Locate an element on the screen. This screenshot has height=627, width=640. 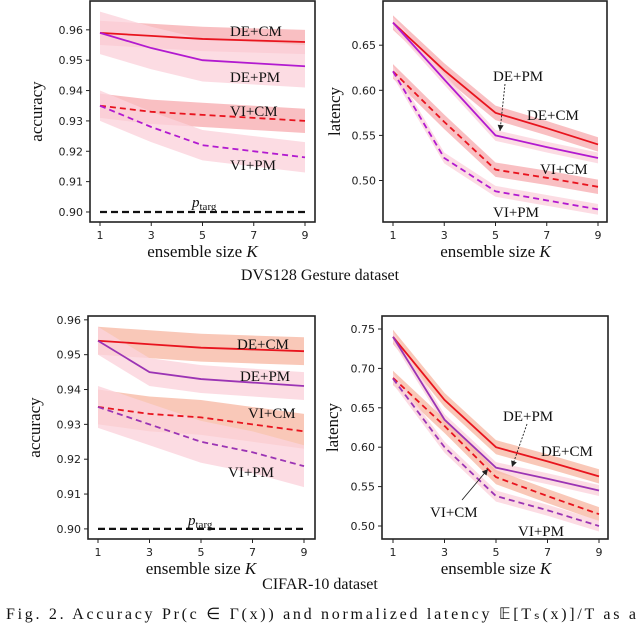
caption-bottom-dataset: CIFAR-10 dataset is located at coordinates (320, 584).